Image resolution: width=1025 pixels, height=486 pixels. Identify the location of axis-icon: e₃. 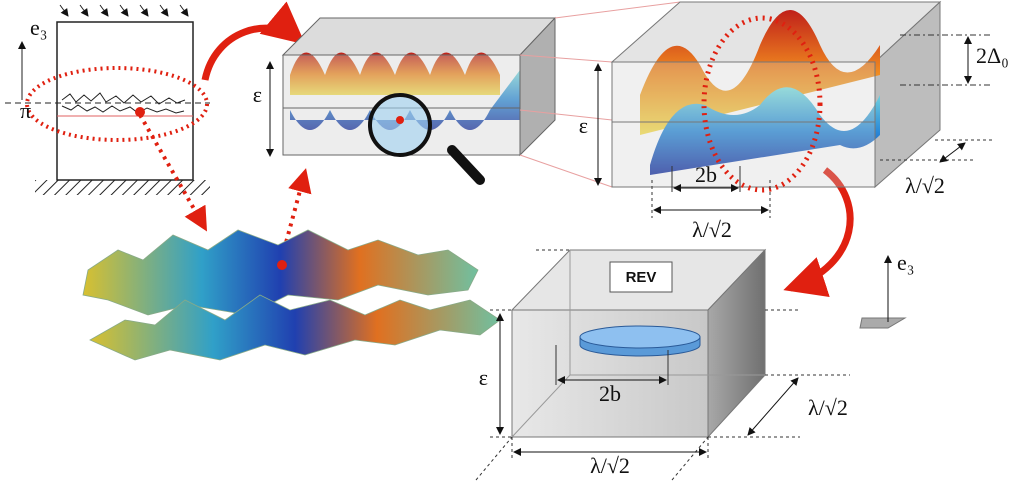
(886, 289).